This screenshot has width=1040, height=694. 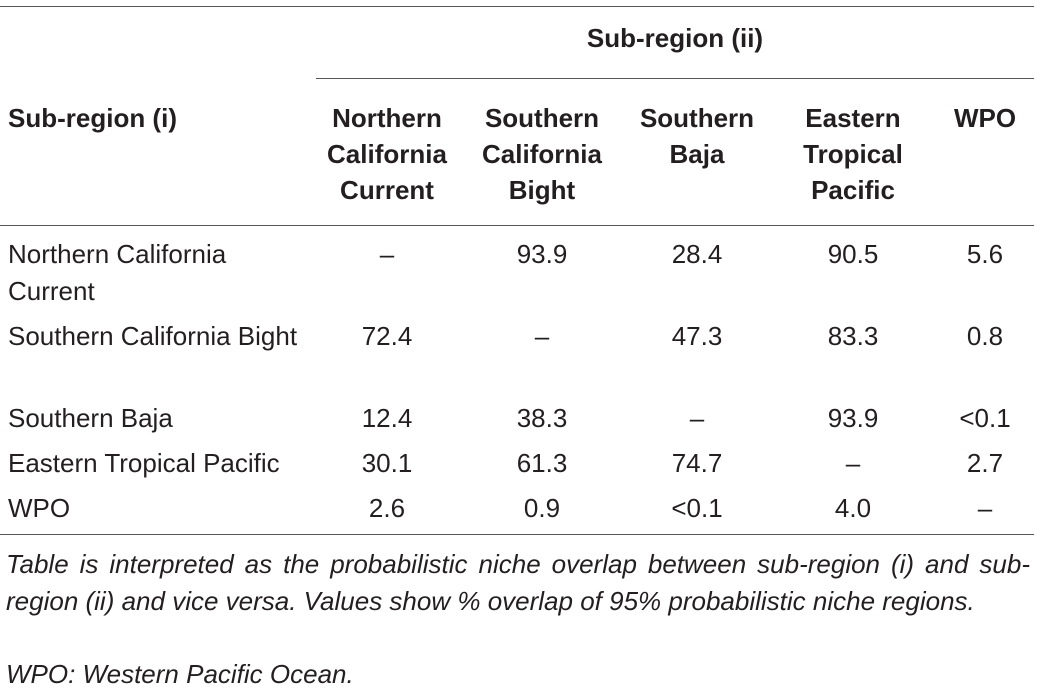 What do you see at coordinates (985, 463) in the screenshot?
I see `table-cell: 2.7` at bounding box center [985, 463].